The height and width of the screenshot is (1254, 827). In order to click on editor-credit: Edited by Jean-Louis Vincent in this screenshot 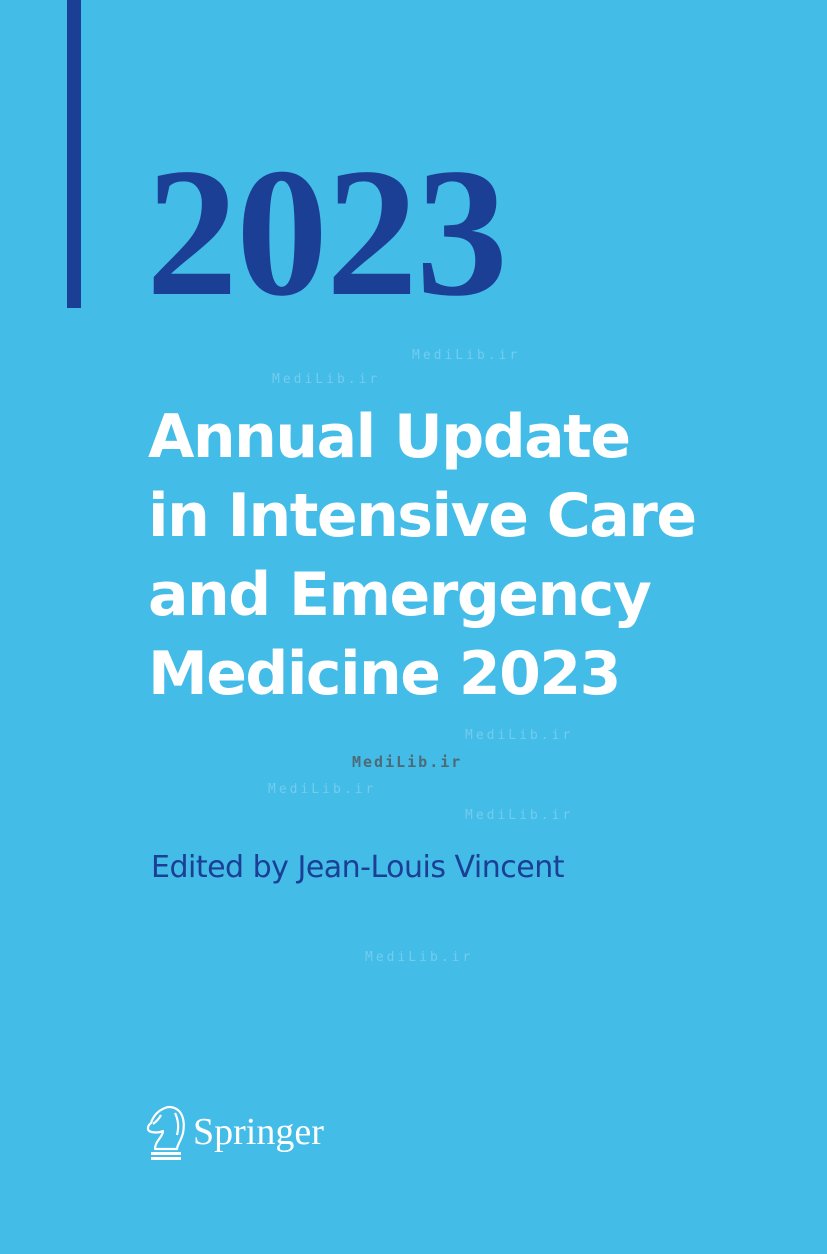, I will do `click(358, 867)`.